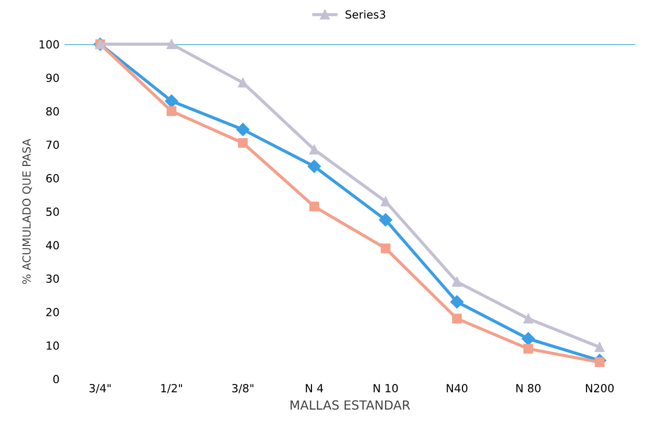  What do you see at coordinates (56, 379) in the screenshot?
I see `y-tick-label: 0` at bounding box center [56, 379].